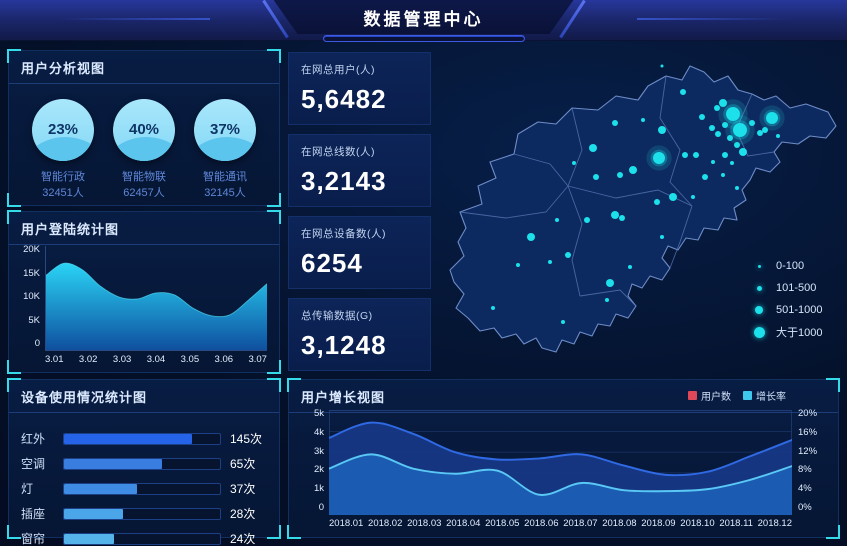  What do you see at coordinates (225, 130) in the screenshot?
I see `liquid-gauge: 37%` at bounding box center [225, 130].